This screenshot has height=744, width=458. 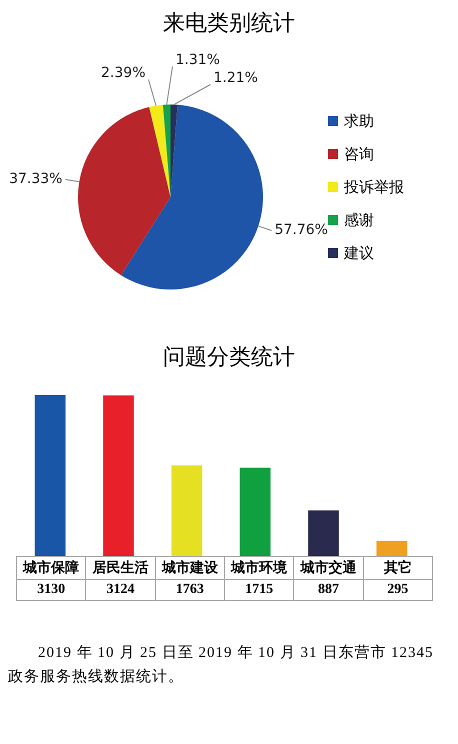 I want to click on data-label: 1.31%, so click(x=198, y=60).